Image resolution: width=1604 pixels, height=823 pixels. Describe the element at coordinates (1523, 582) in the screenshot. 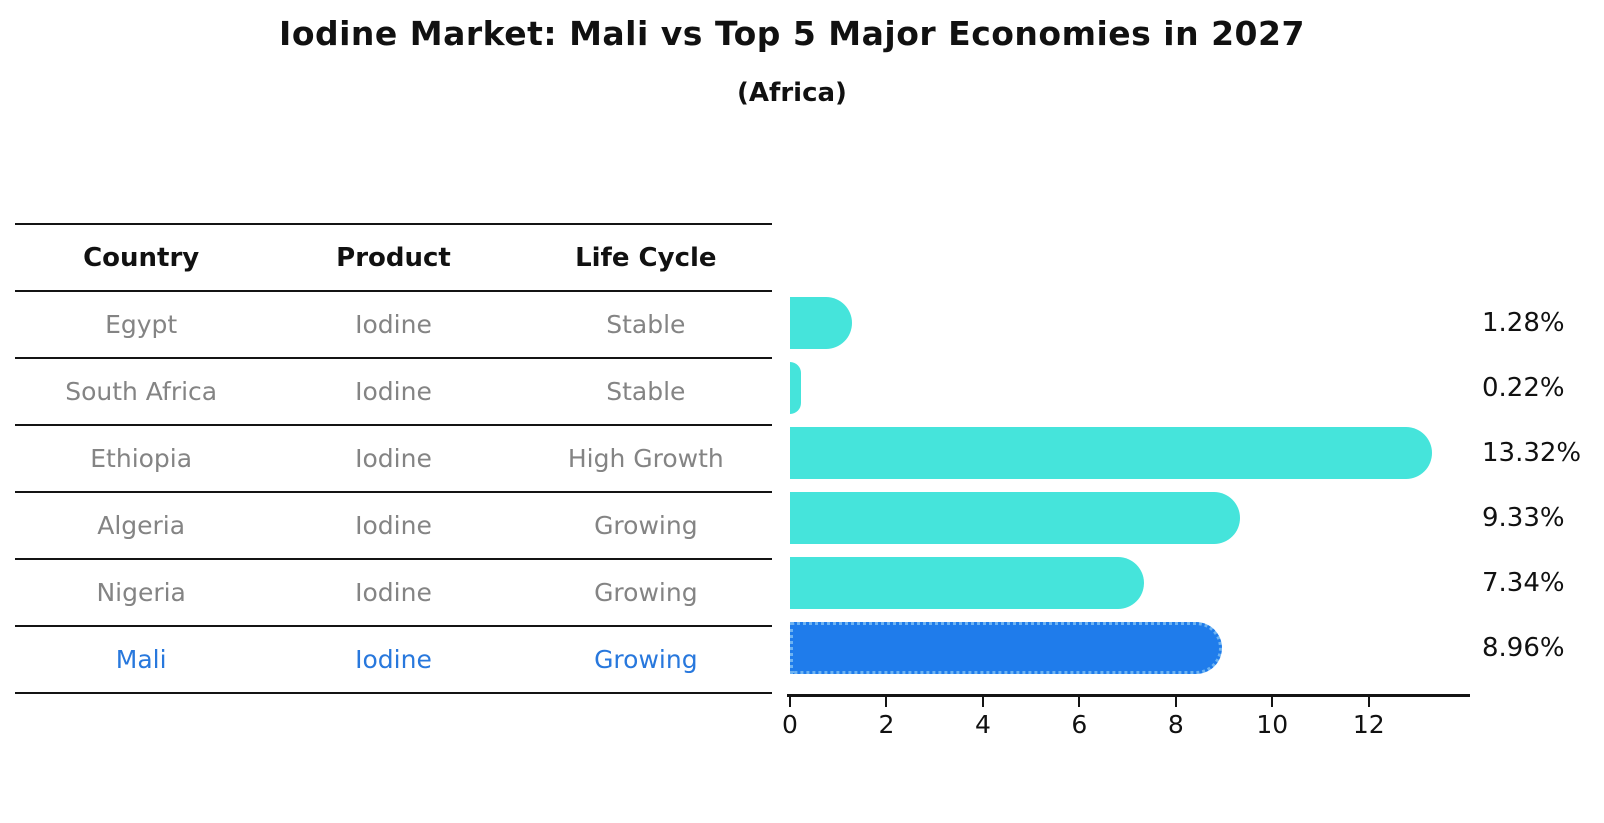

I see `value-label-nigeria: 7.34%` at that location.